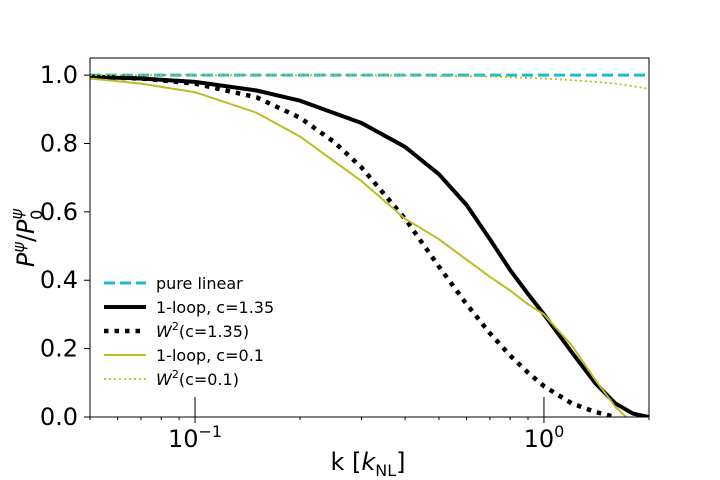 The width and height of the screenshot is (720, 480). Describe the element at coordinates (59, 417) in the screenshot. I see `y-tick-label: 0.0` at that location.